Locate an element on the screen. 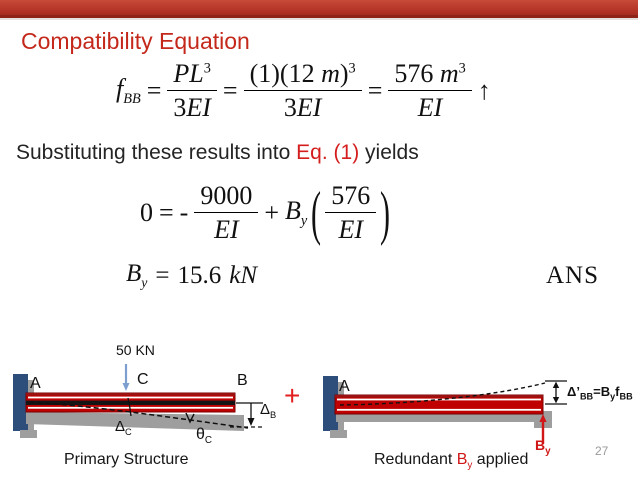 The image size is (638, 478). result-unit: kN is located at coordinates (243, 275).